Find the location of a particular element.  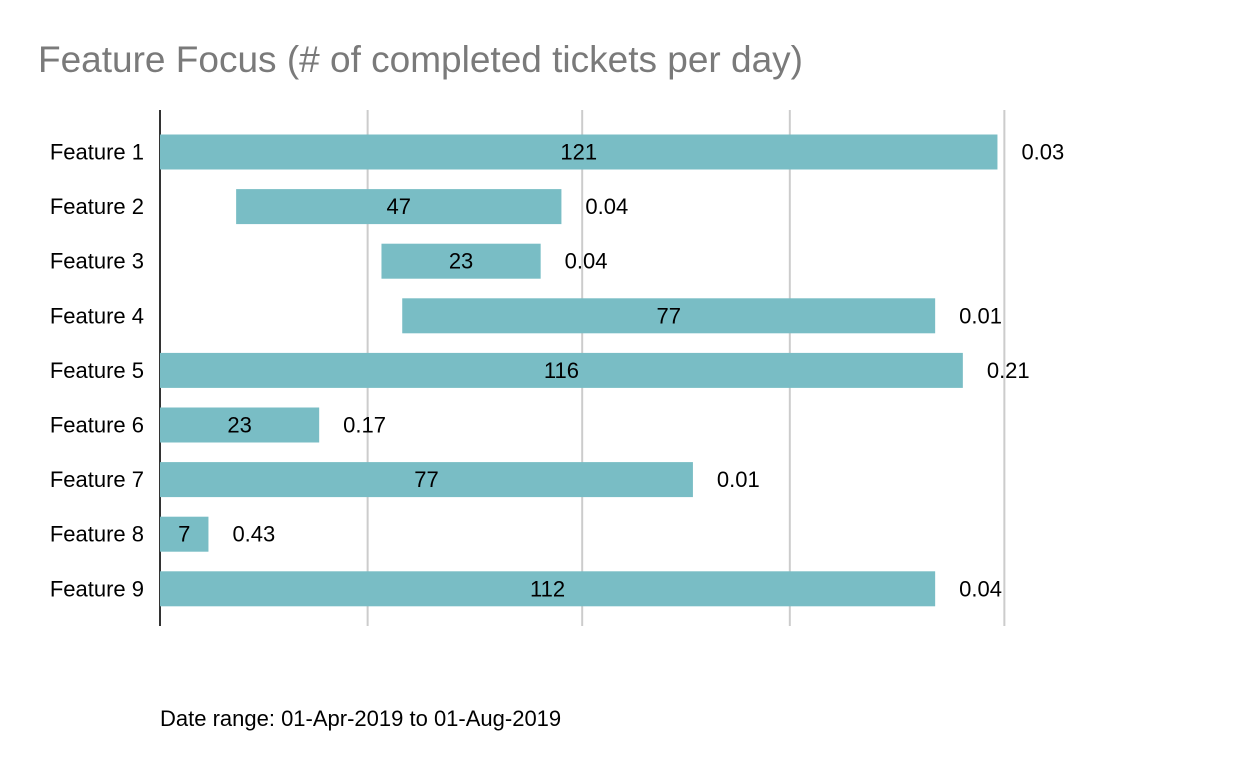

category-label: Feature 2 is located at coordinates (97, 206).